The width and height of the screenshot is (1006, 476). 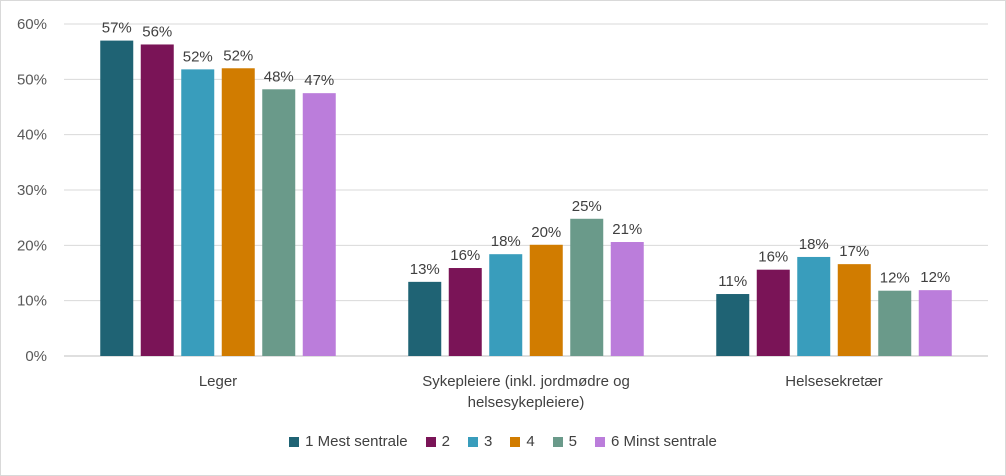 What do you see at coordinates (503, 441) in the screenshot?
I see `legend: 1 Mest sentrale 2 3 4 5 6 Minst sentrale` at bounding box center [503, 441].